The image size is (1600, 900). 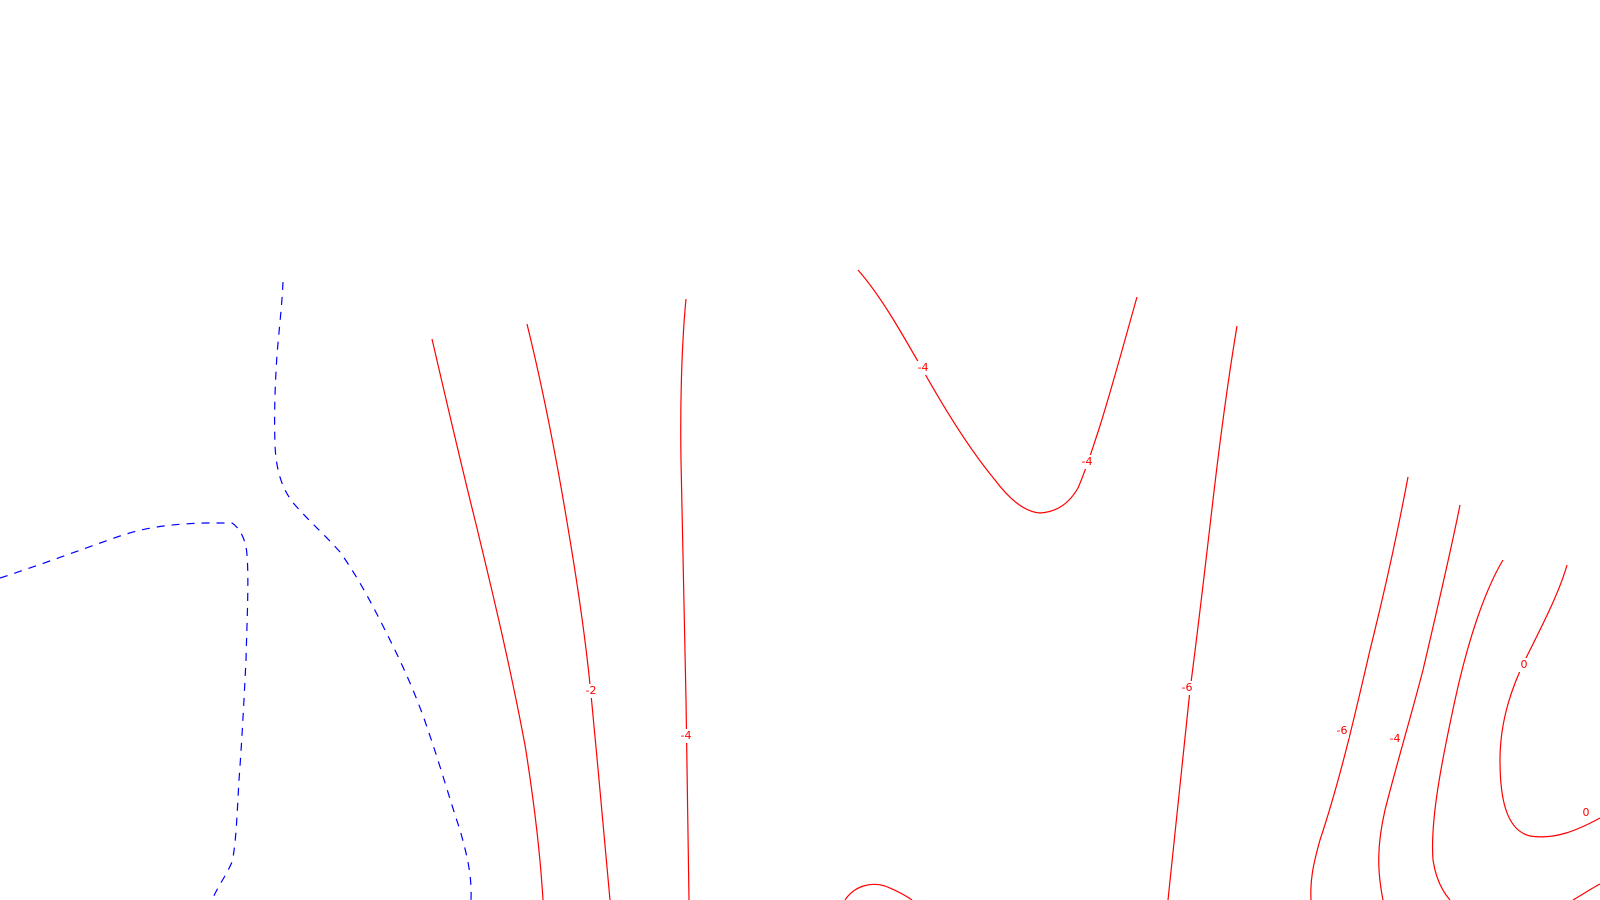 What do you see at coordinates (1419, 702) in the screenshot?
I see `contour-line-neg4-right` at bounding box center [1419, 702].